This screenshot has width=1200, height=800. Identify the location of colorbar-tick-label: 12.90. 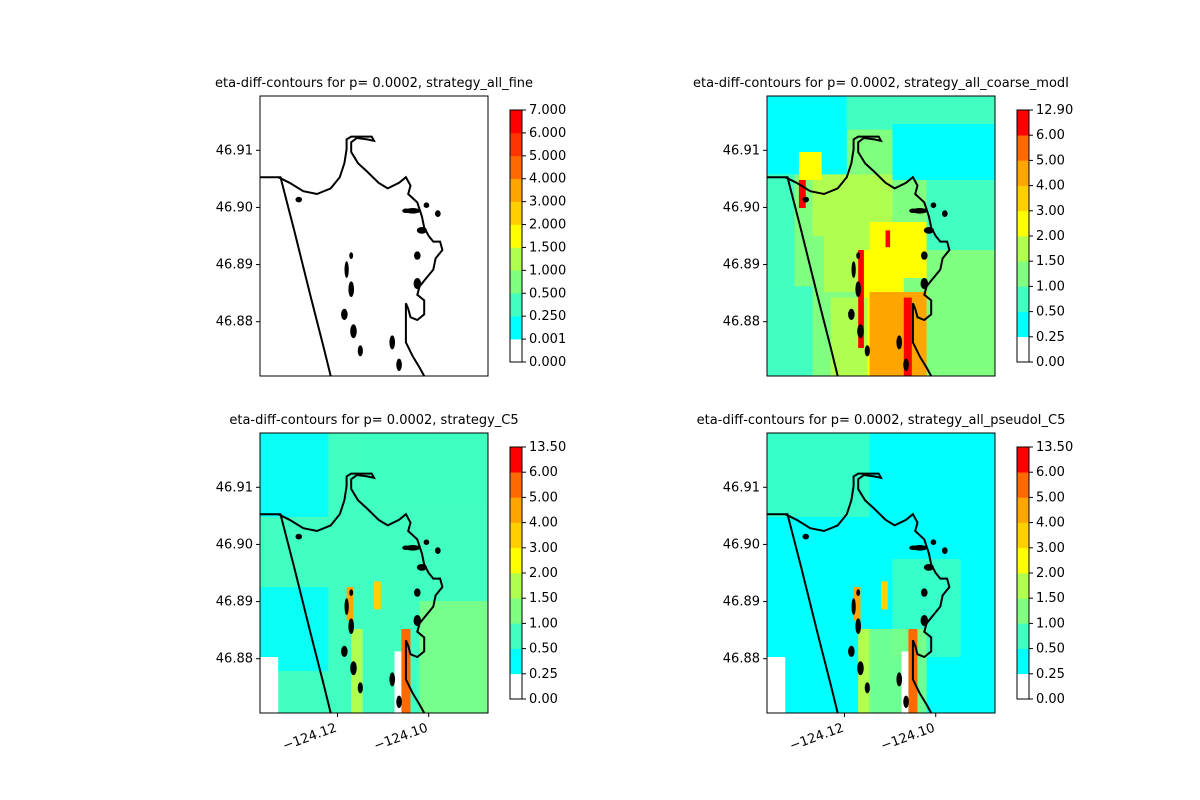
(1054, 110).